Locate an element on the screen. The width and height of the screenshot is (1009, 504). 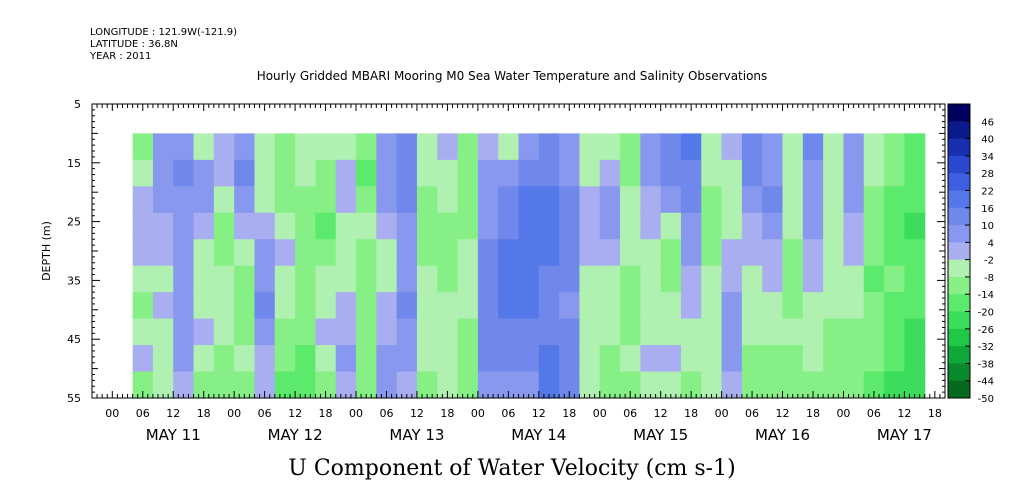
colorbar-label: -14 is located at coordinates (986, 295).